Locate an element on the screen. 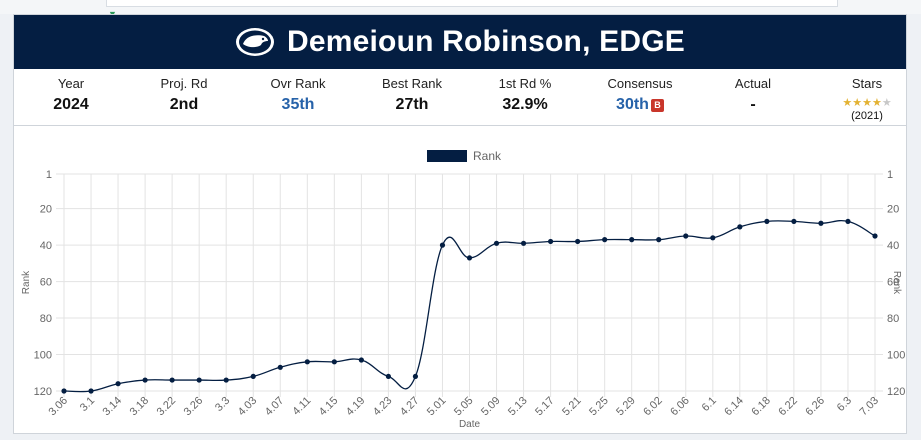 This screenshot has height=440, width=921. stat-best-rank: Best Rank 27th is located at coordinates (412, 95).